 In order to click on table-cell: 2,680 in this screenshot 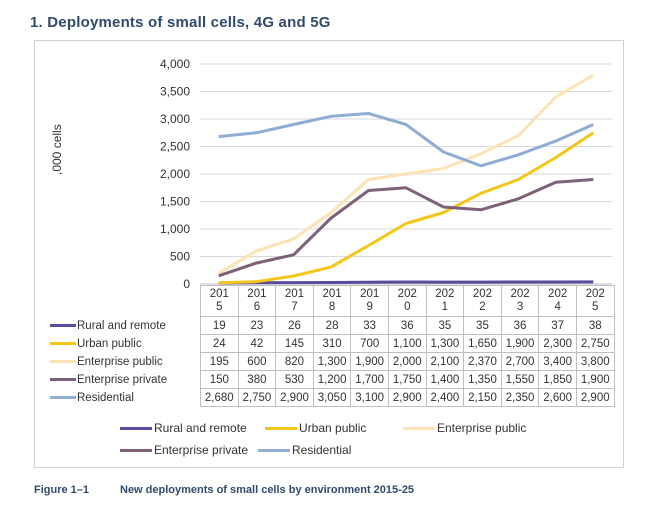, I will do `click(219, 397)`.